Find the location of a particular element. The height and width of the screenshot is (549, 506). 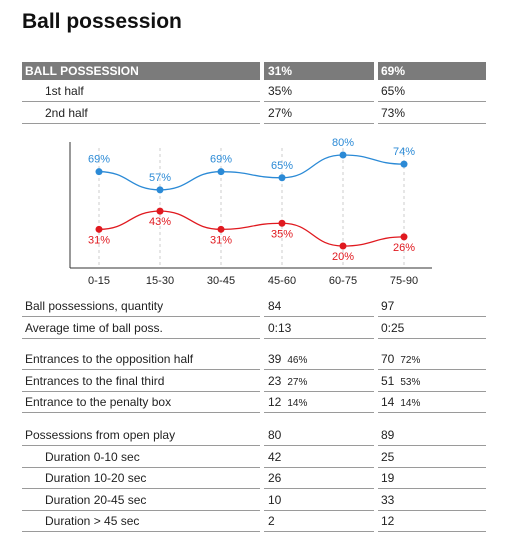

stat-value: 0:13 is located at coordinates (280, 327).